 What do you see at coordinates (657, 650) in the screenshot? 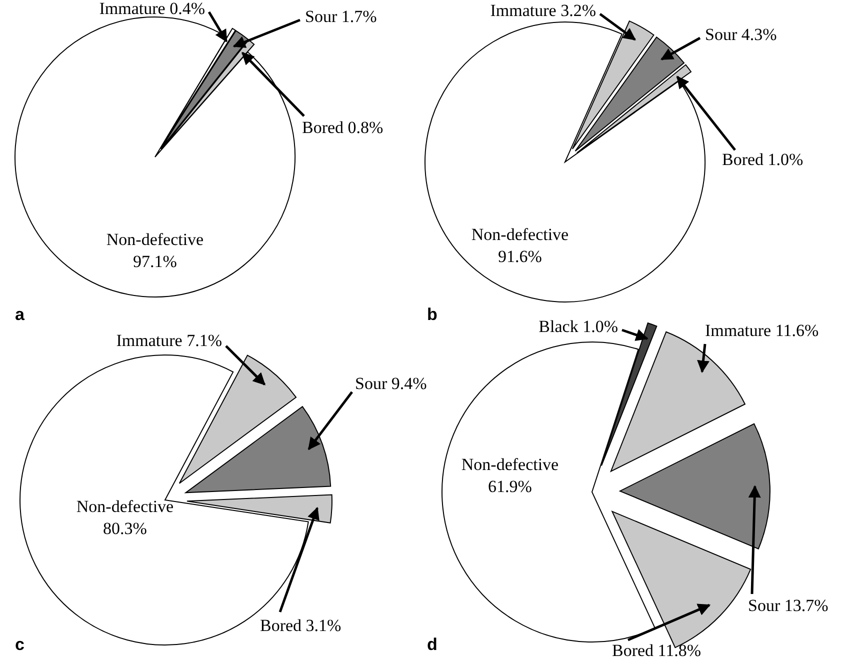
I see `legend-label: Bored 11.8%` at bounding box center [657, 650].